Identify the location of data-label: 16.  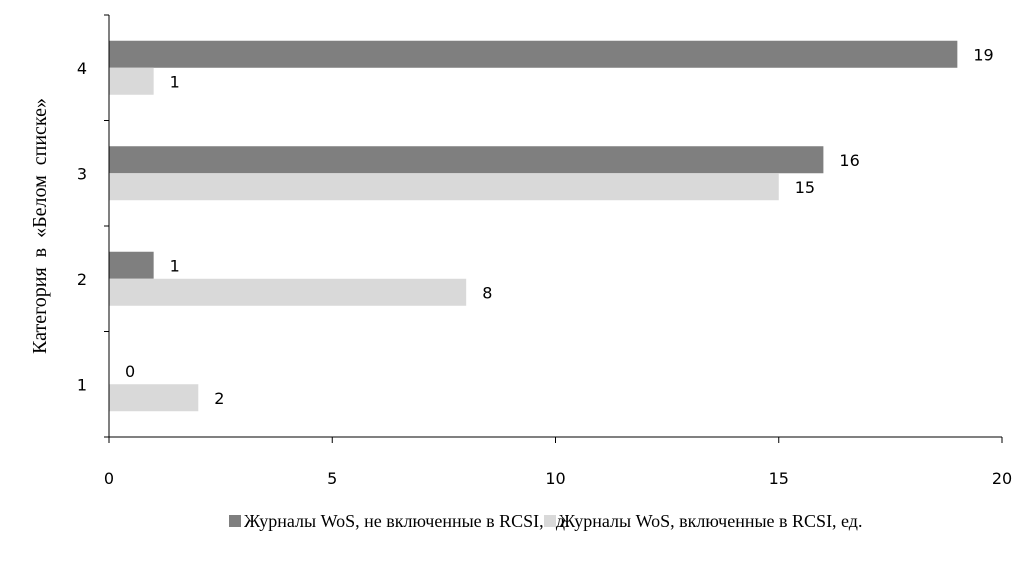
(849, 160).